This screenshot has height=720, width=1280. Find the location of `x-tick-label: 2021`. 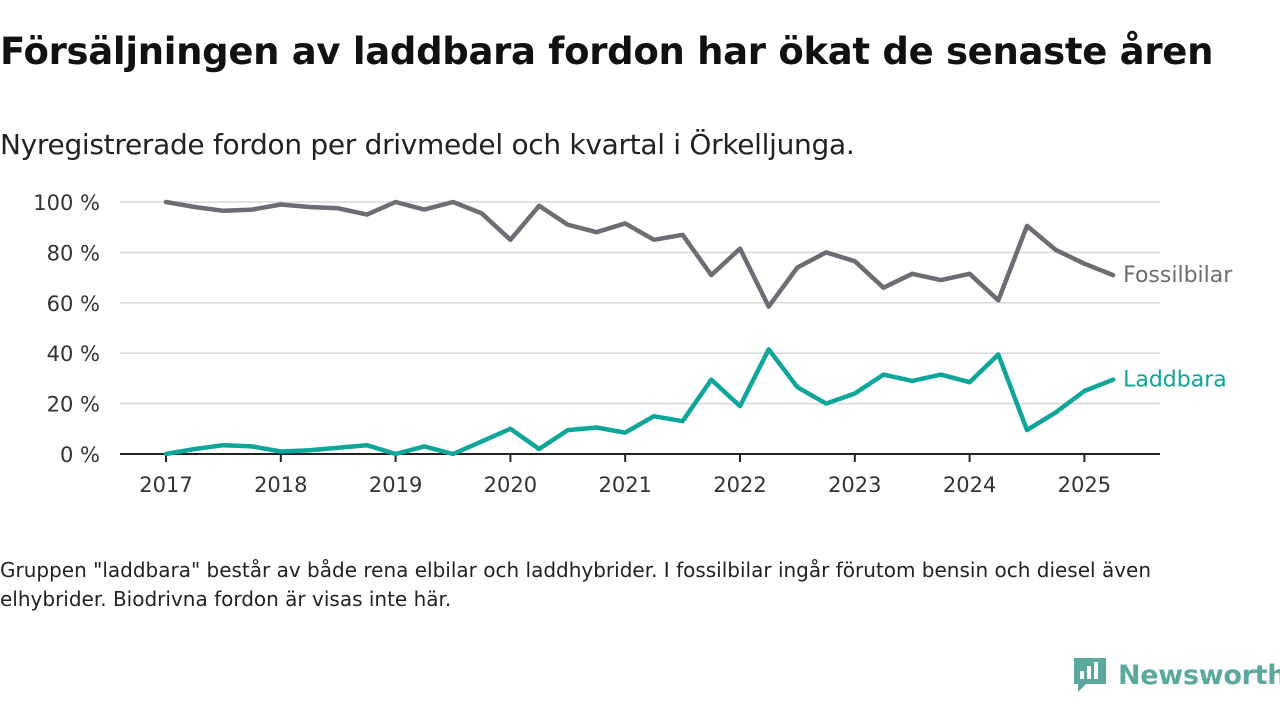

x-tick-label: 2021 is located at coordinates (624, 485).